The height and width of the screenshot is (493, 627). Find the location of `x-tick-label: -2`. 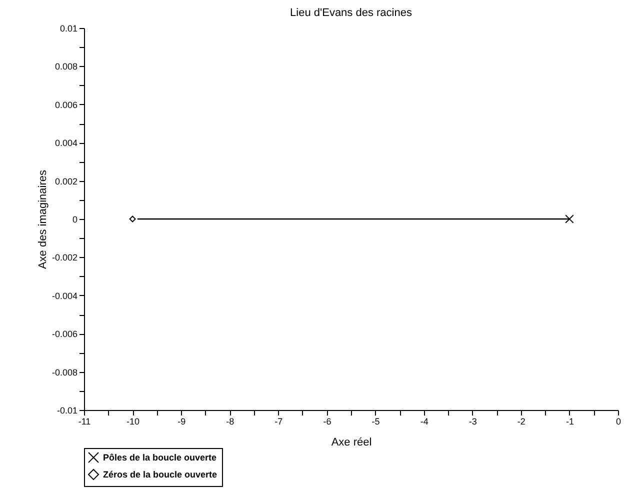

x-tick-label: -2 is located at coordinates (521, 421).